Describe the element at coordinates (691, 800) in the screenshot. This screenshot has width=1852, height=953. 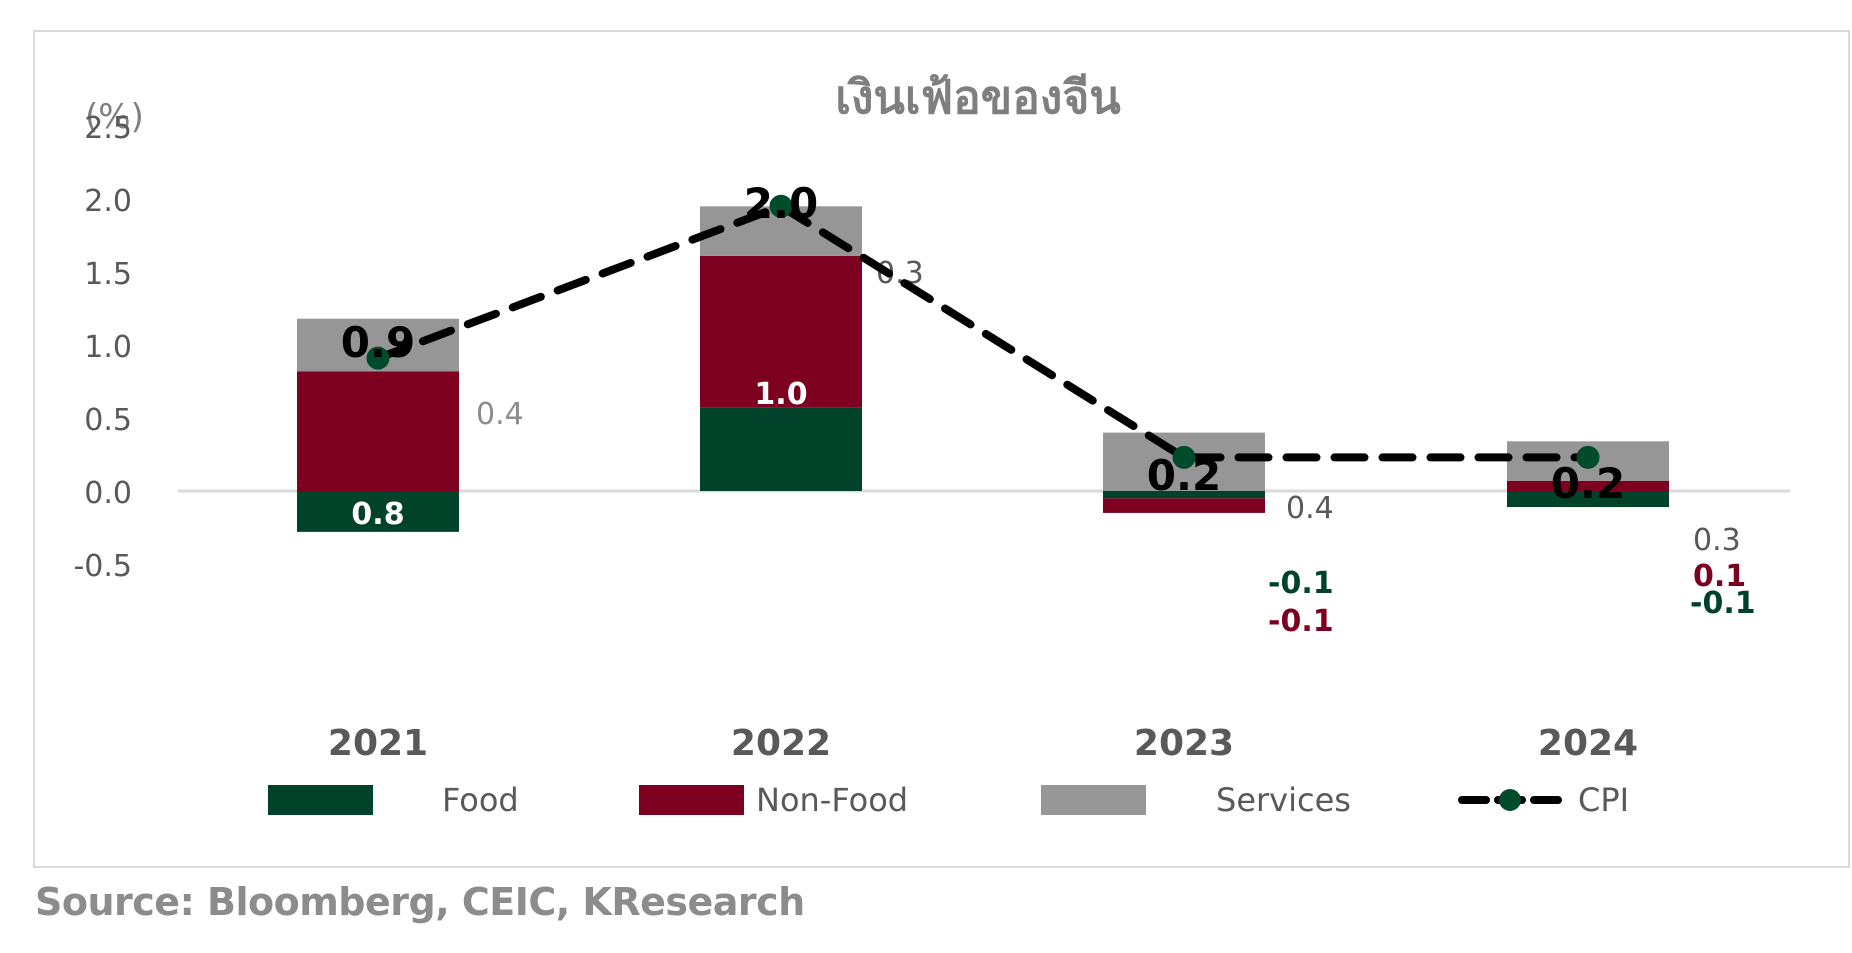
I see `legend-swatch-non-food` at that location.